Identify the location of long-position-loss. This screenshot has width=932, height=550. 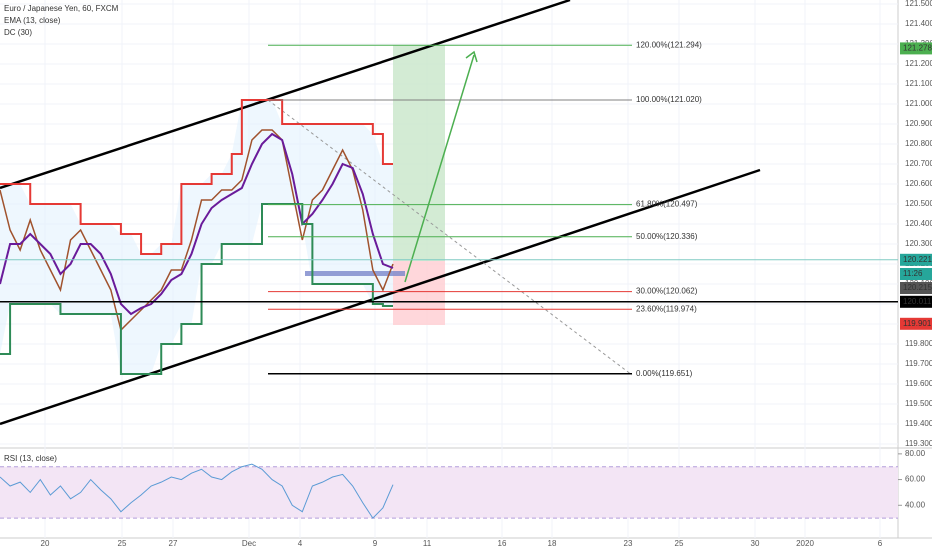
(419, 293).